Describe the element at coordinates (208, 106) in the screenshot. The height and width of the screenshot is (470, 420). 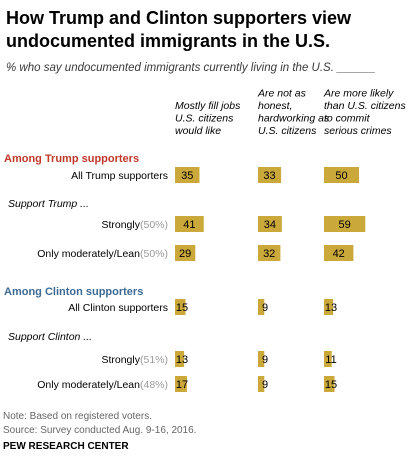
I see `column-header-1-line-1: Mostly fill jobs` at that location.